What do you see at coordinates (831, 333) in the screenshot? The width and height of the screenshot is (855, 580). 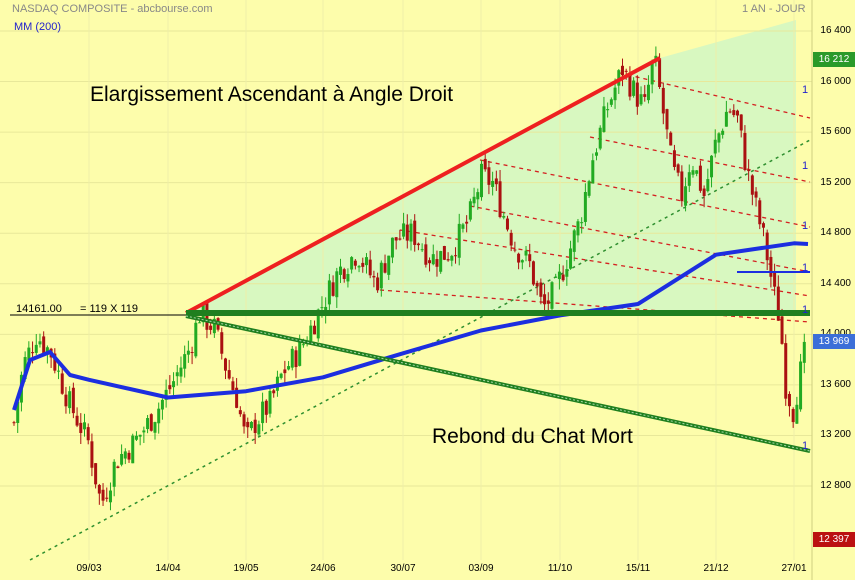 I see `y-tick-label: 14 000` at bounding box center [831, 333].